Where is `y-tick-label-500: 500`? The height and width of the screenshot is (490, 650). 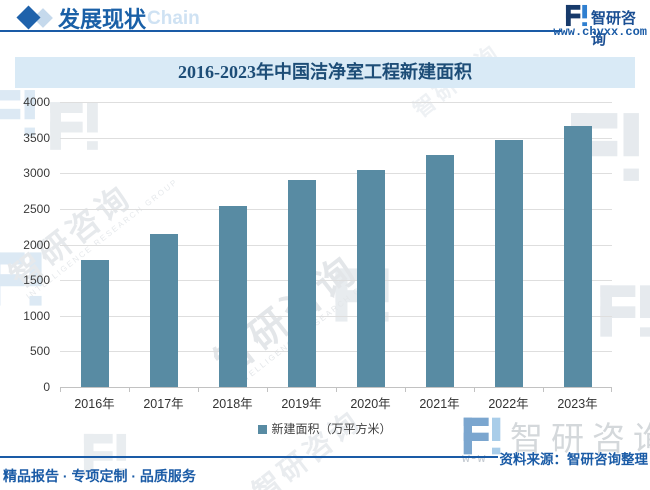 y-tick-label-500: 500 is located at coordinates (39, 351).